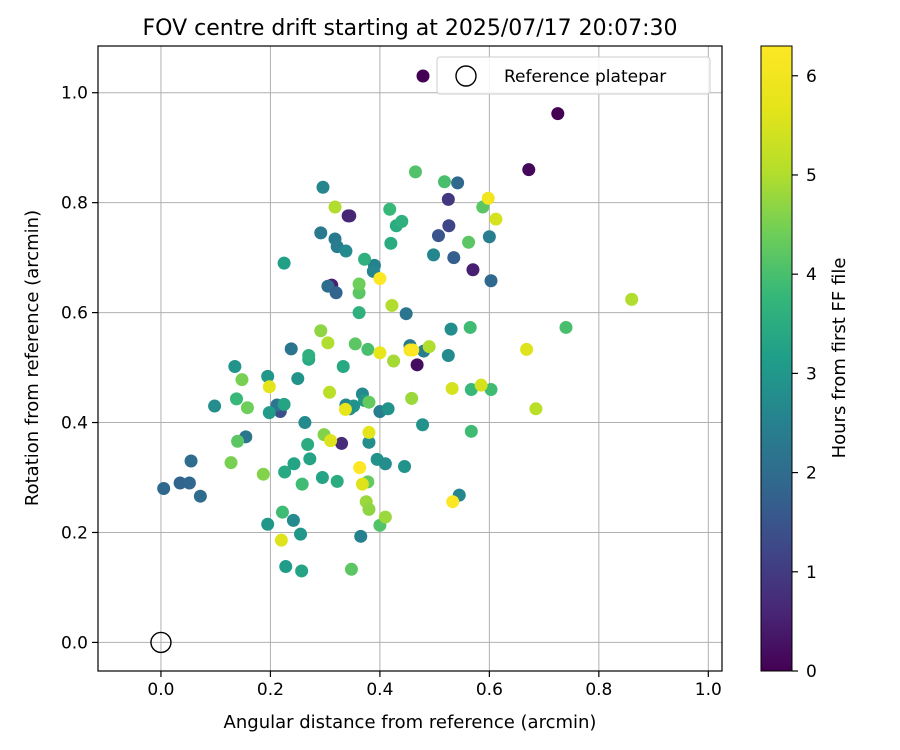 The image size is (900, 750). What do you see at coordinates (585, 77) in the screenshot?
I see `legend-label-reference: Reference platepar` at bounding box center [585, 77].